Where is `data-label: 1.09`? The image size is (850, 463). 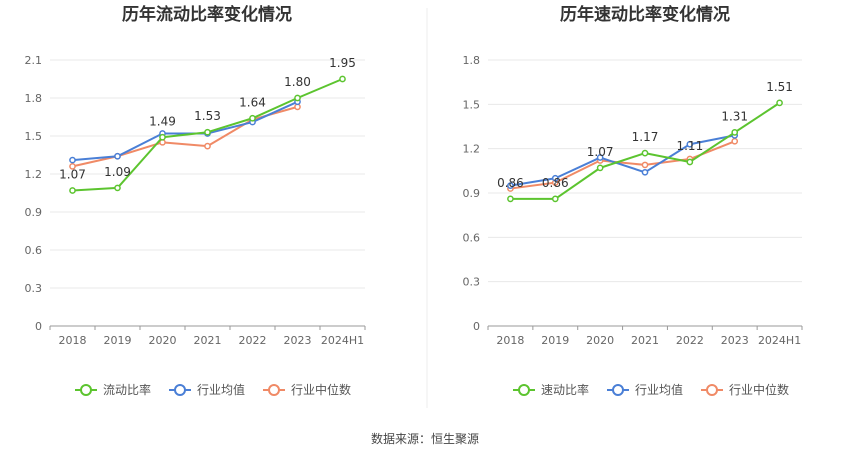 data-label: 1.09 is located at coordinates (117, 172).